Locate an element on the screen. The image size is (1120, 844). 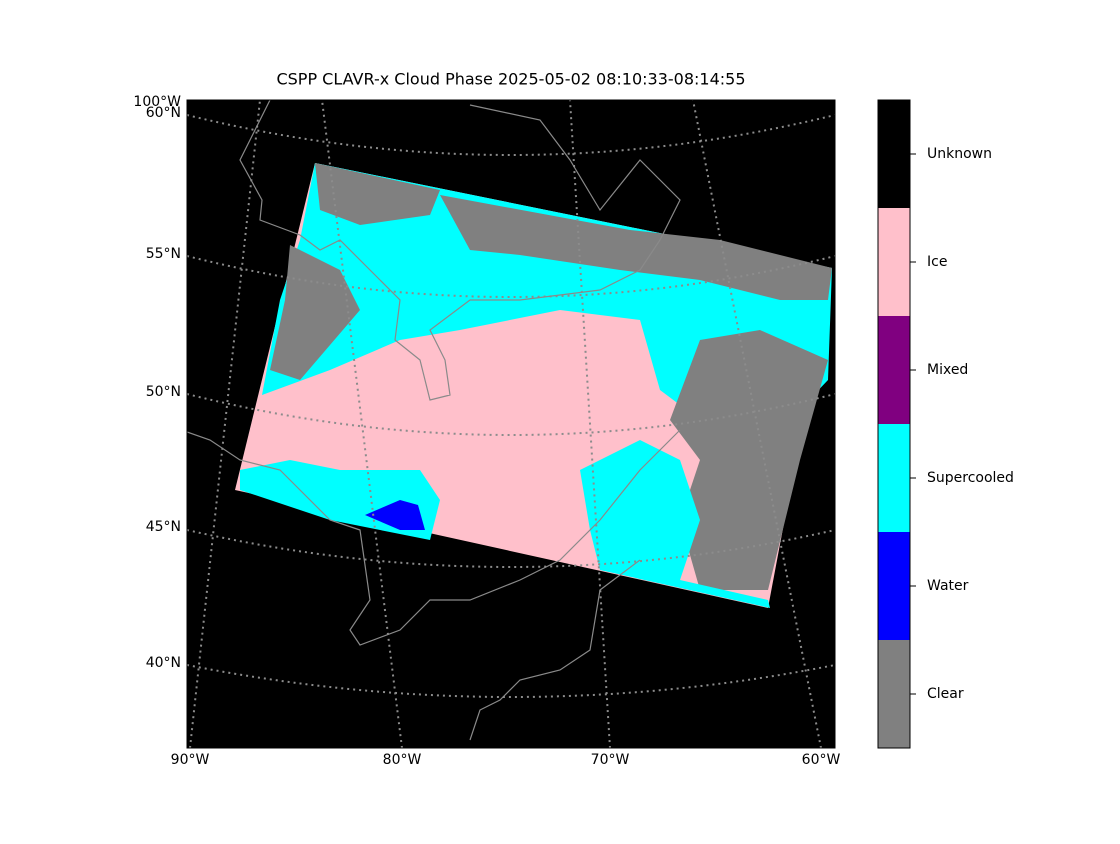
lat-label: 45°N is located at coordinates (163, 527).